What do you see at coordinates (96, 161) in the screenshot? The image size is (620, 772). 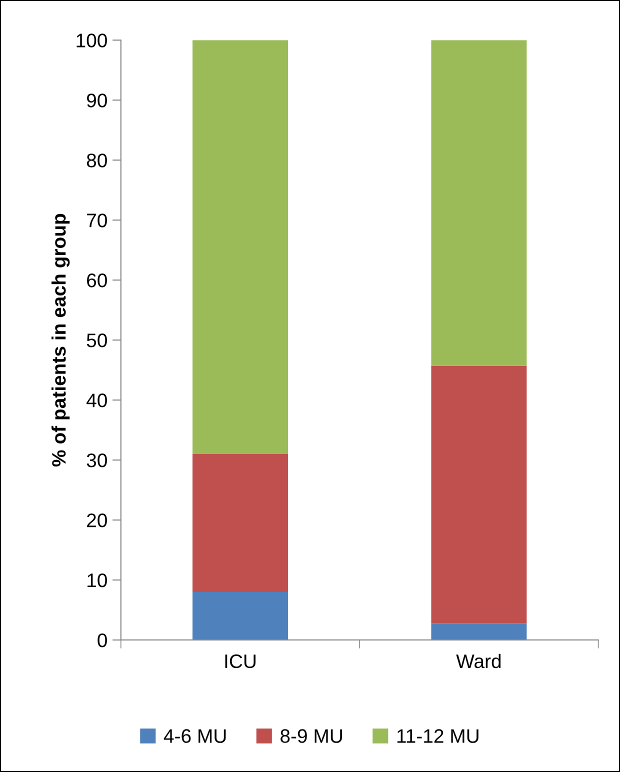 I see `y-tick-label: 80` at bounding box center [96, 161].